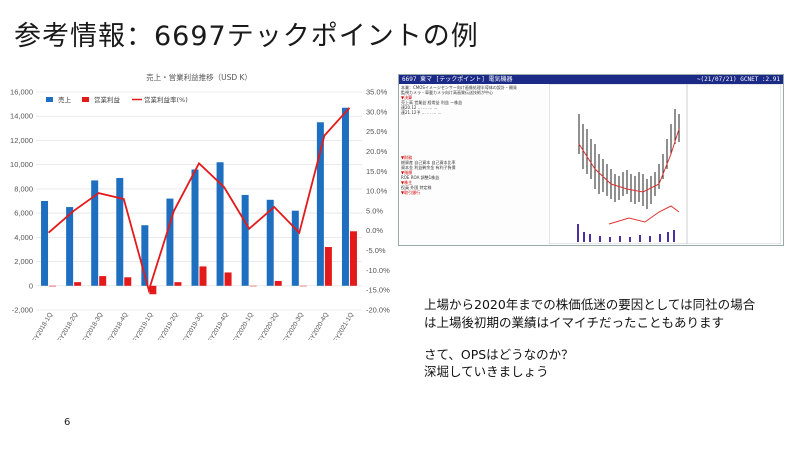 The width and height of the screenshot is (800, 450). Describe the element at coordinates (378, 290) in the screenshot. I see `right-tick-label: -15.0%` at that location.